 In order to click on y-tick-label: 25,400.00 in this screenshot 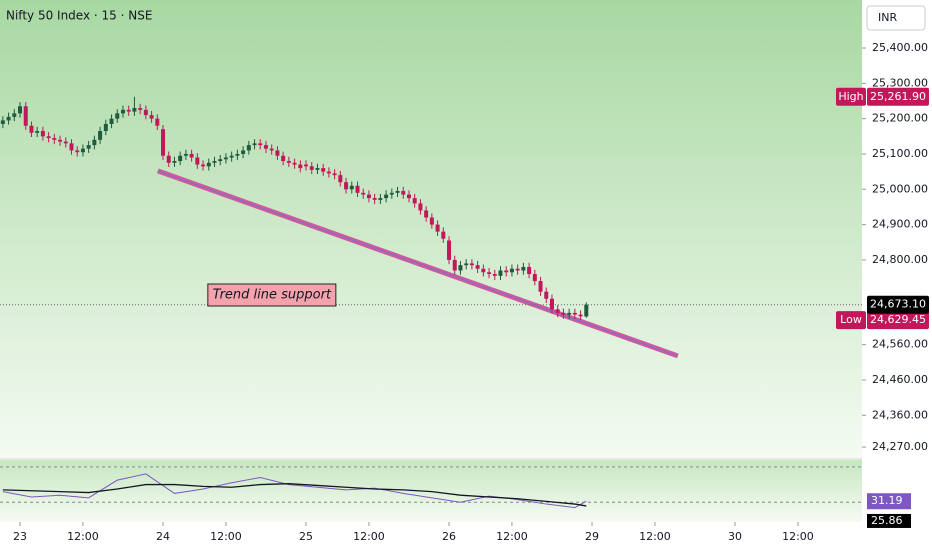, I will do `click(900, 47)`.